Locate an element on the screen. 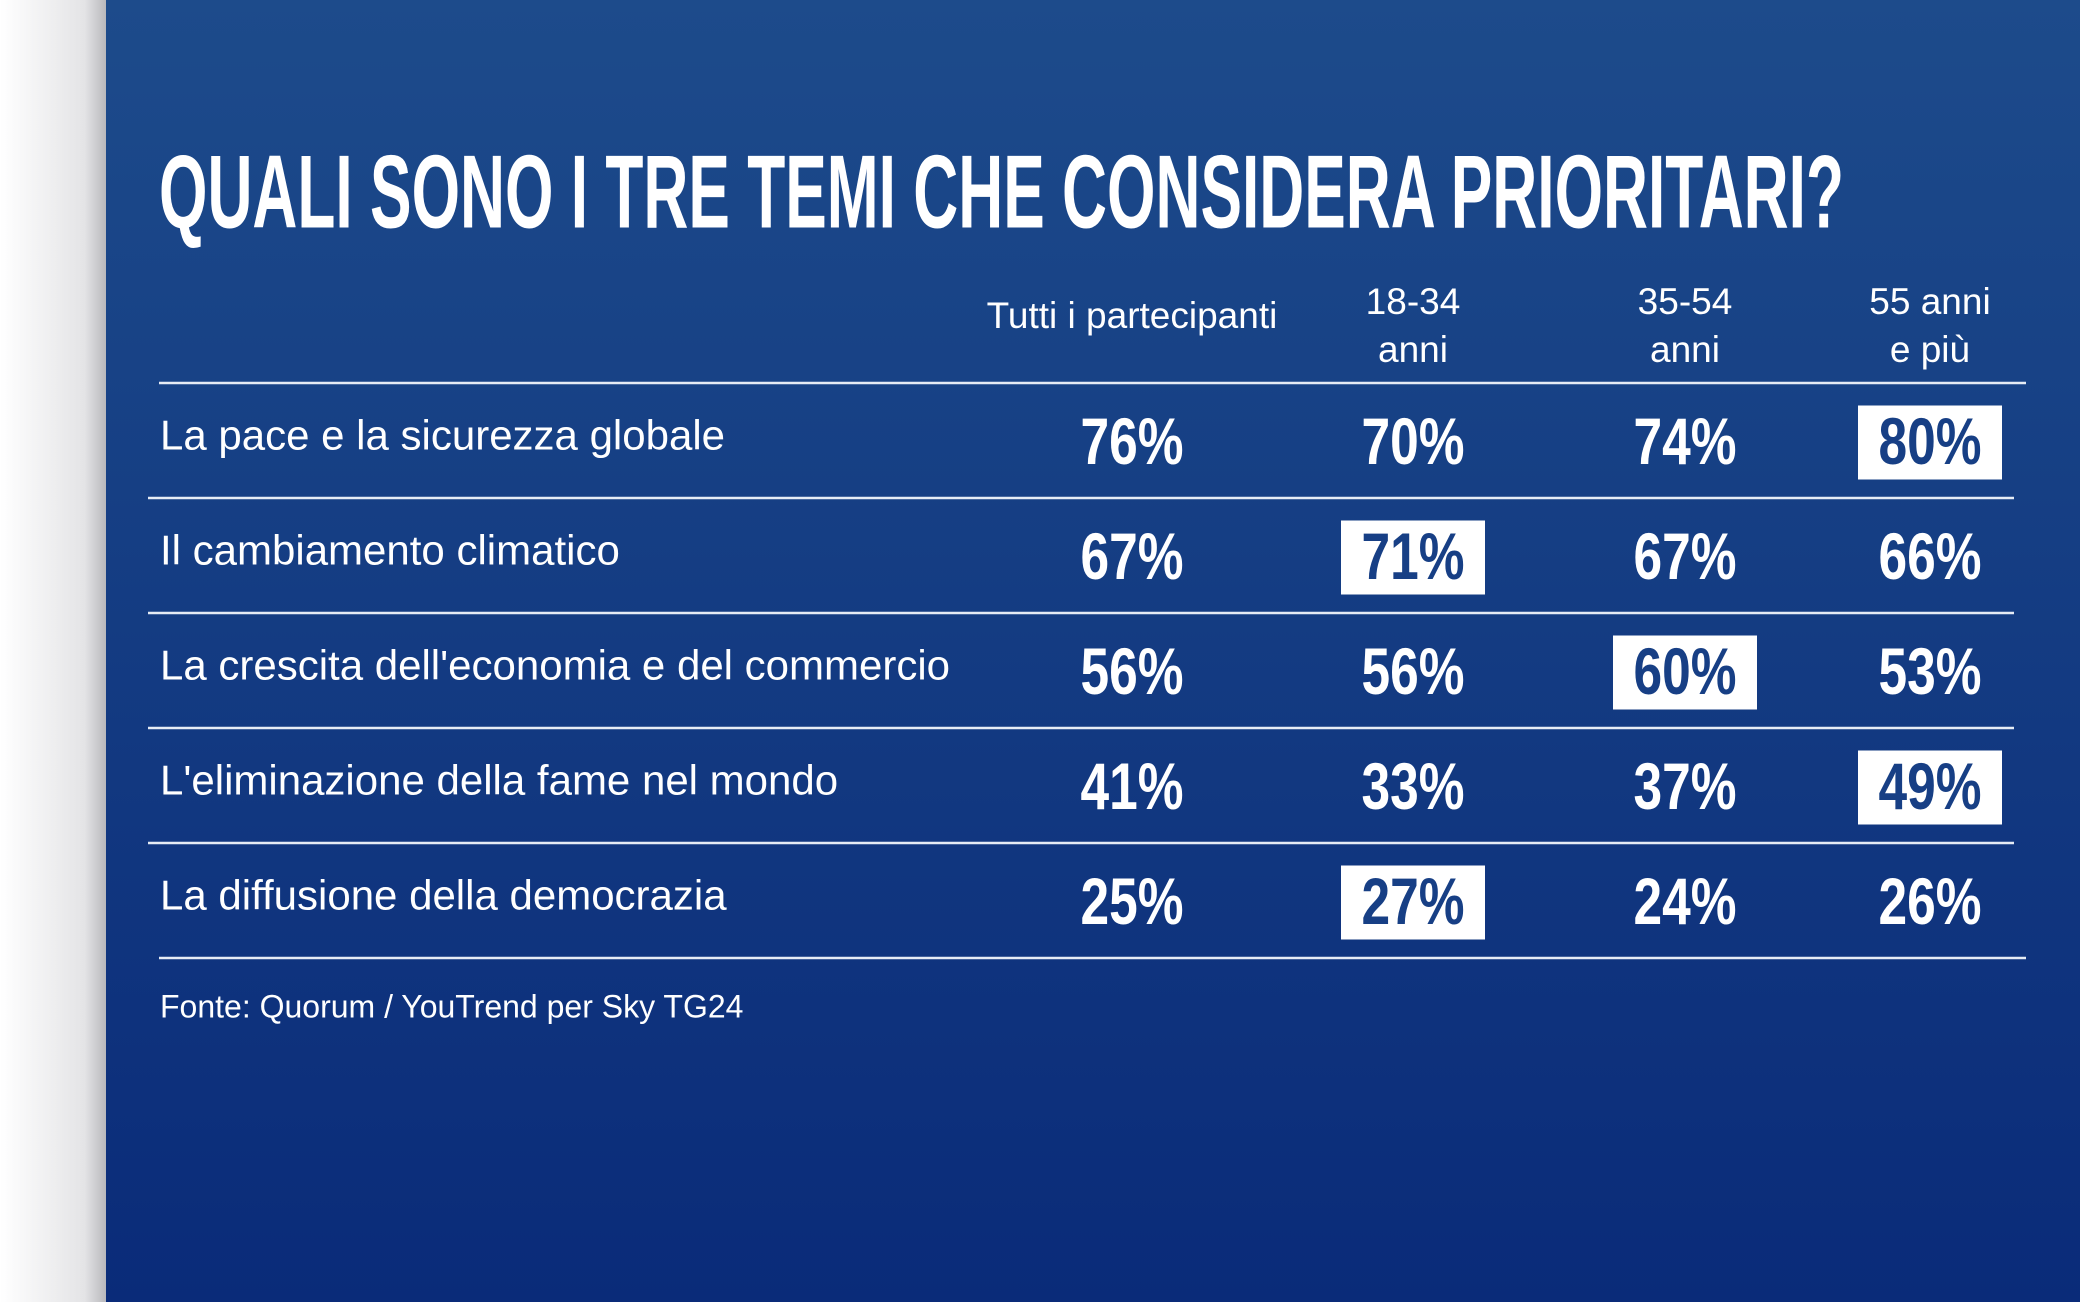 This screenshot has width=2080, height=1302. column-header: 35-54 is located at coordinates (1685, 301).